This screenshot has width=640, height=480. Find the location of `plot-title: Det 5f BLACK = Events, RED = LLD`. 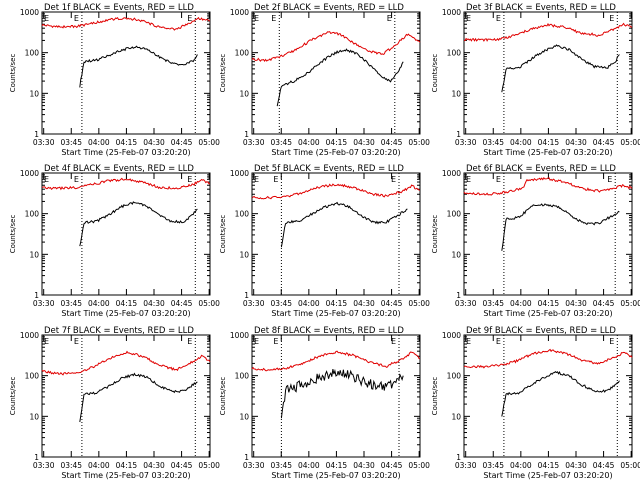

plot-title: Det 5f BLACK = Events, RED = LLD is located at coordinates (329, 169).